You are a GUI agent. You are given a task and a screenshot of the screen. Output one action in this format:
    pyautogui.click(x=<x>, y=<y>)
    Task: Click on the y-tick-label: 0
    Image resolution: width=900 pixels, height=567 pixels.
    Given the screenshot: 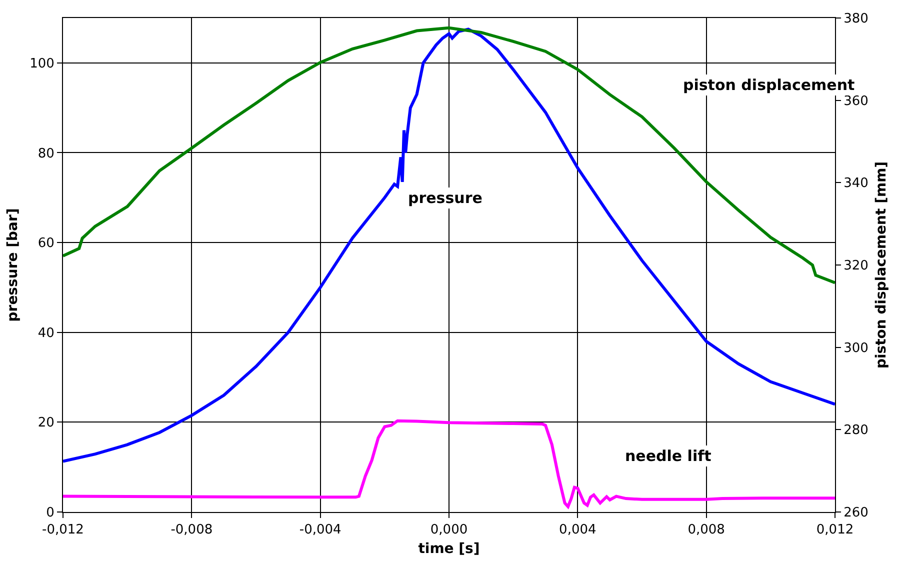 What is the action you would take?
    pyautogui.click(x=50, y=513)
    